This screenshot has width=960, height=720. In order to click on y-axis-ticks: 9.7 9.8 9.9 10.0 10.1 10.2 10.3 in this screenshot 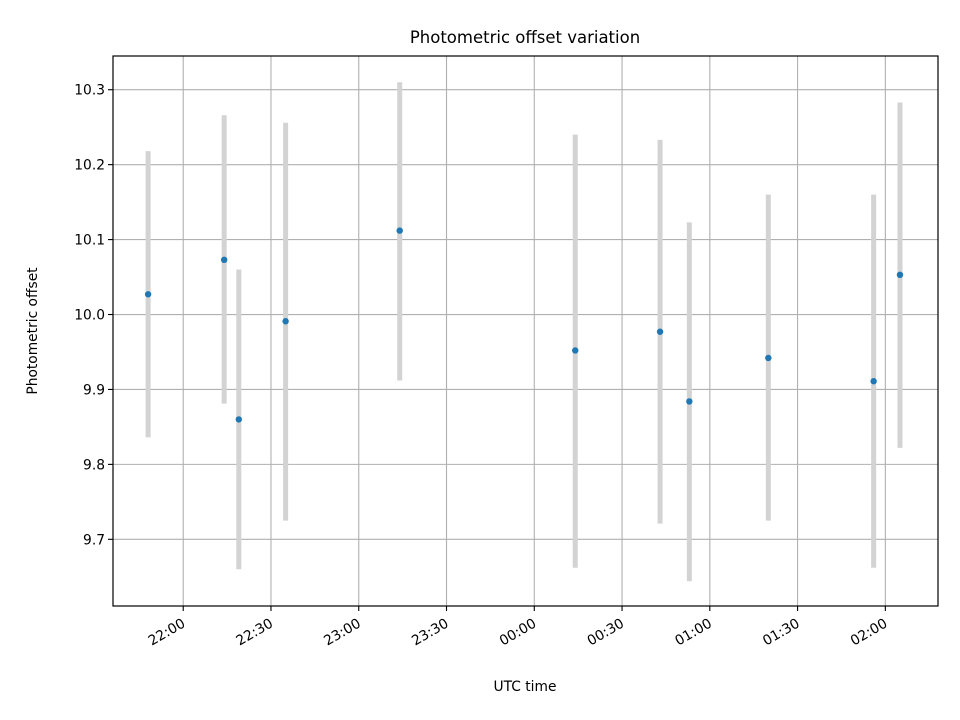, I will do `click(93, 315)`.